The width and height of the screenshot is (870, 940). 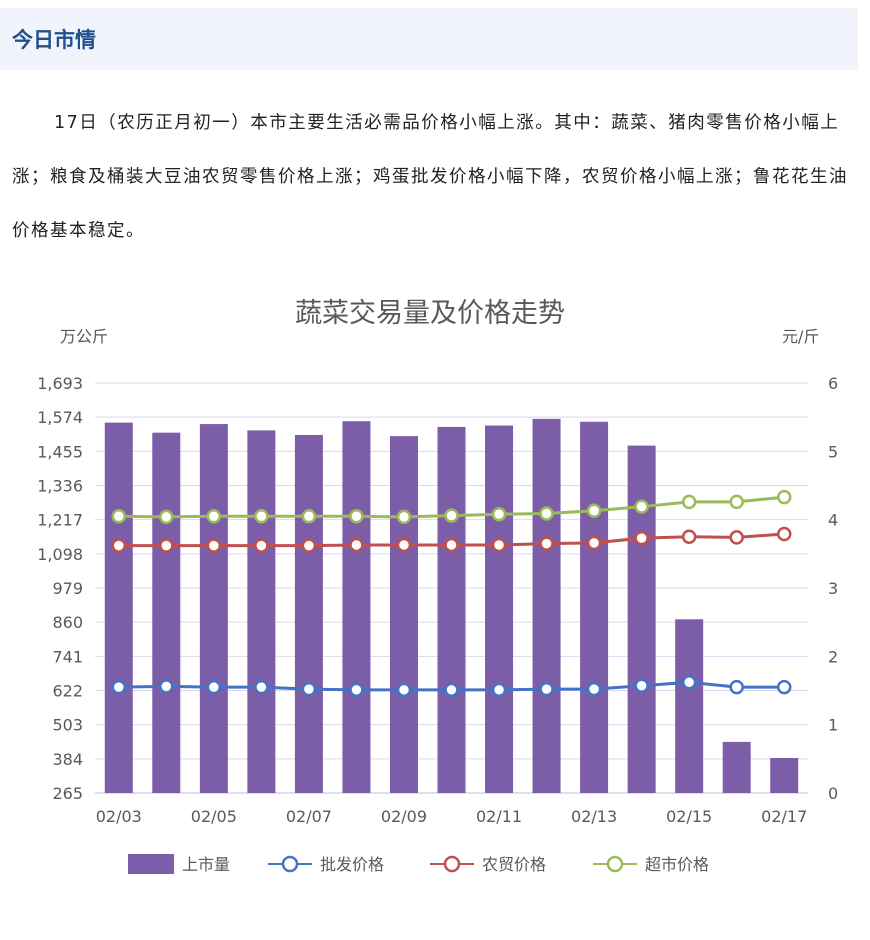 I want to click on y-left-tick-label: 1,693, so click(x=60, y=383).